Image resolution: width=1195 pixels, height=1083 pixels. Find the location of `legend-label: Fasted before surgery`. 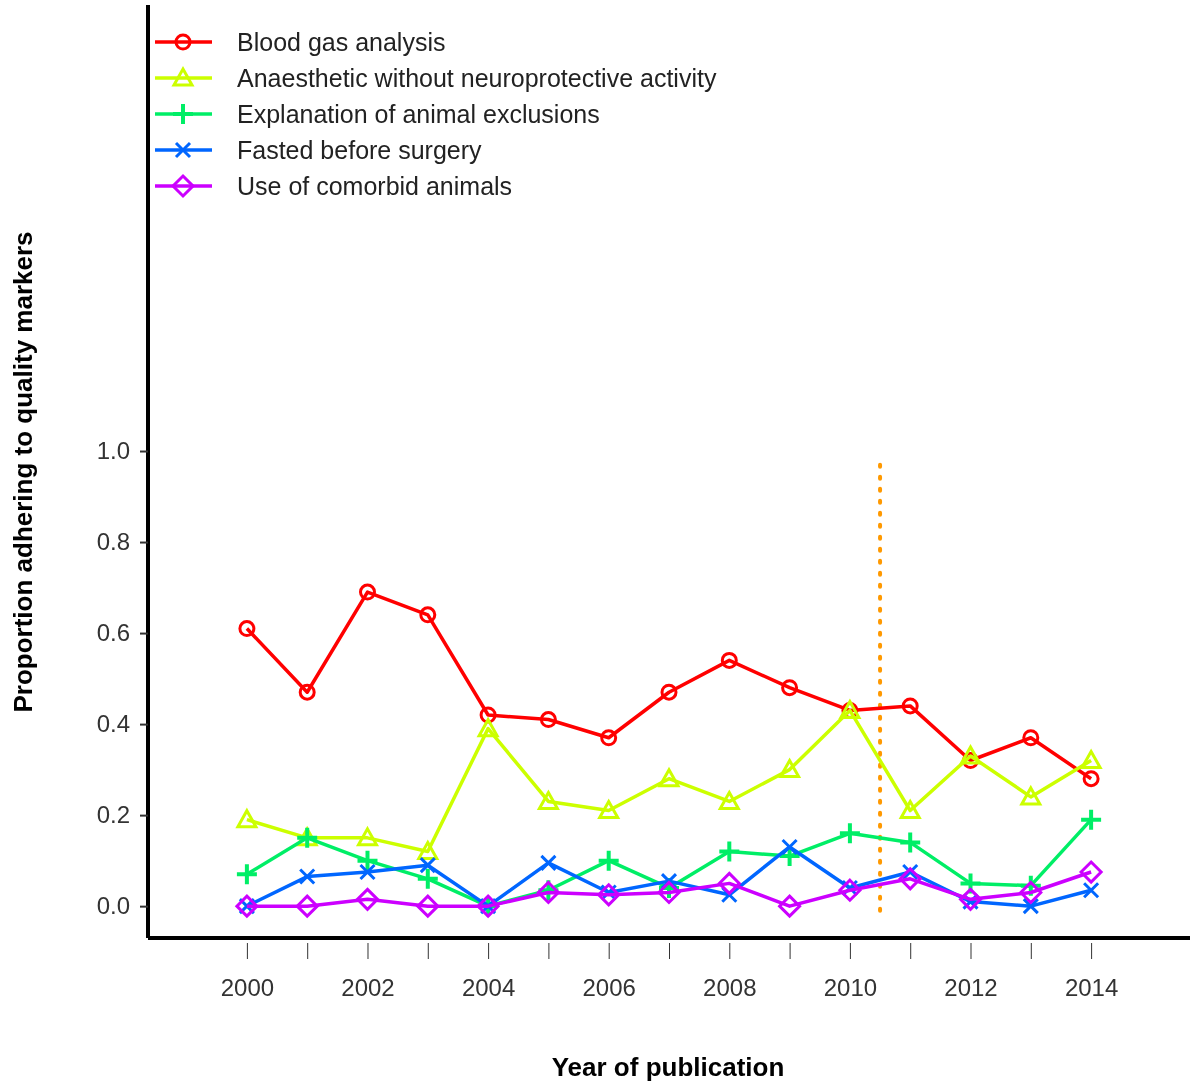

legend-label: Fasted before surgery is located at coordinates (360, 150).